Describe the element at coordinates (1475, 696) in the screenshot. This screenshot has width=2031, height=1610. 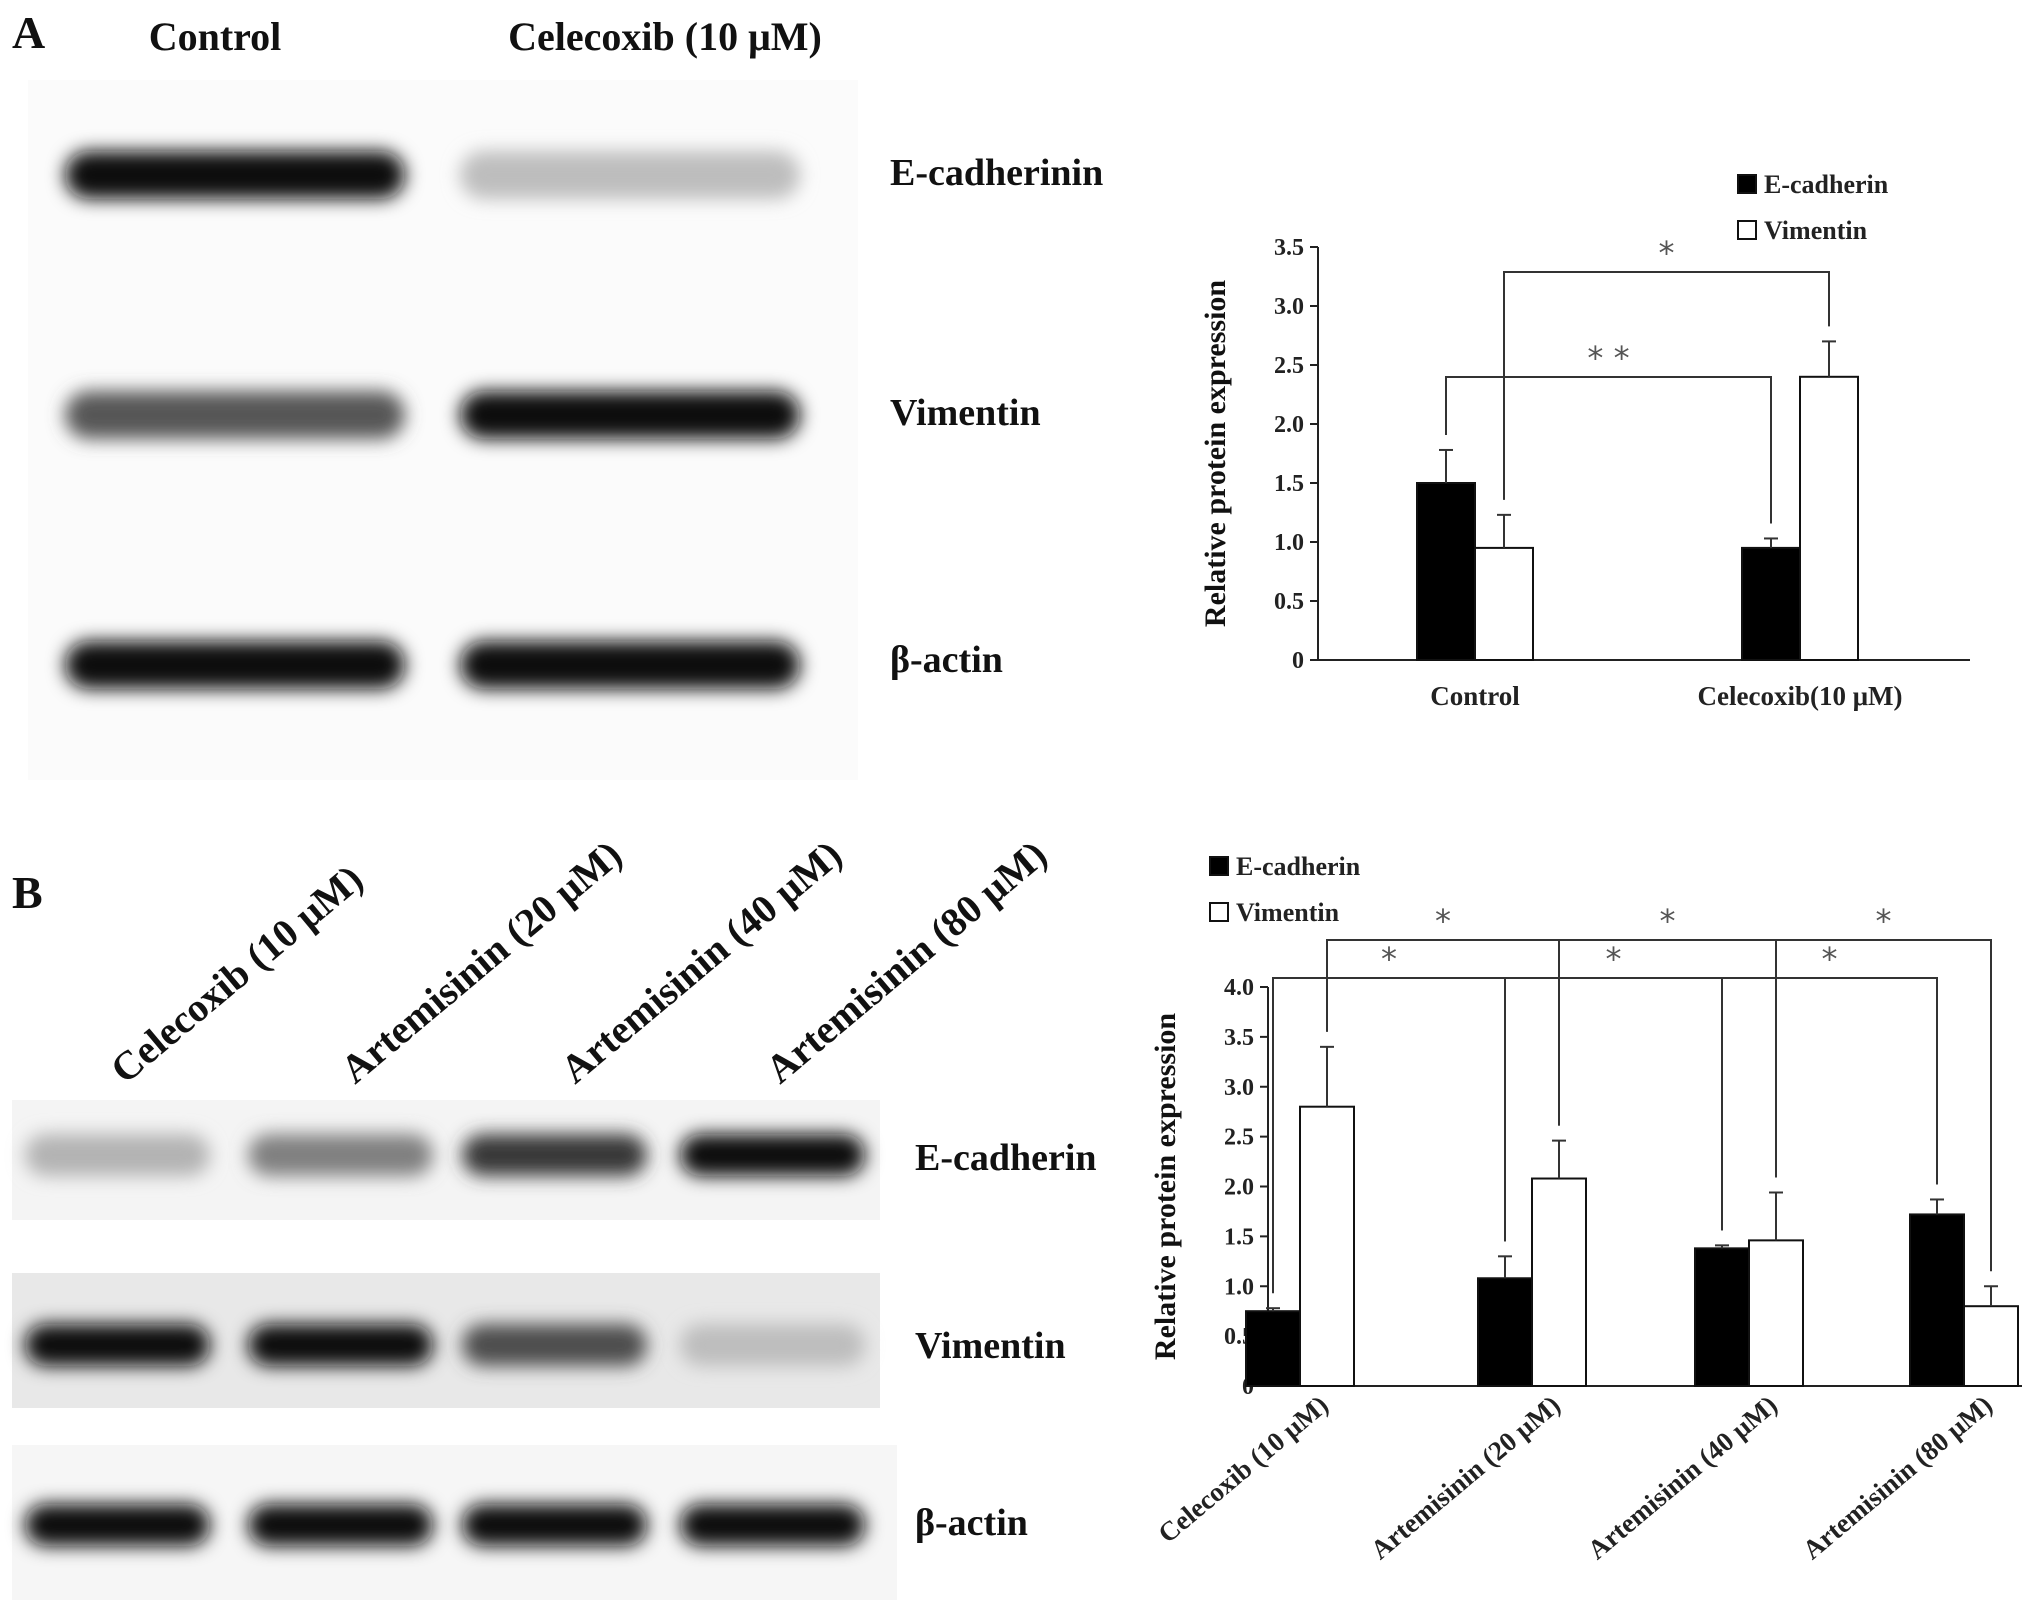
I see `chart-a-category-label-1: Control` at that location.